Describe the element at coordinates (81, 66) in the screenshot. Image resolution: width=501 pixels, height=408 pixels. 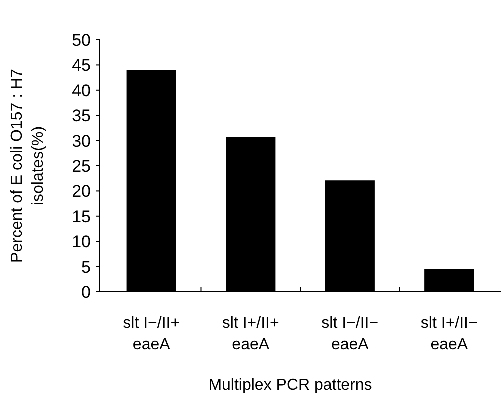
I see `y-tick-label: 45` at that location.